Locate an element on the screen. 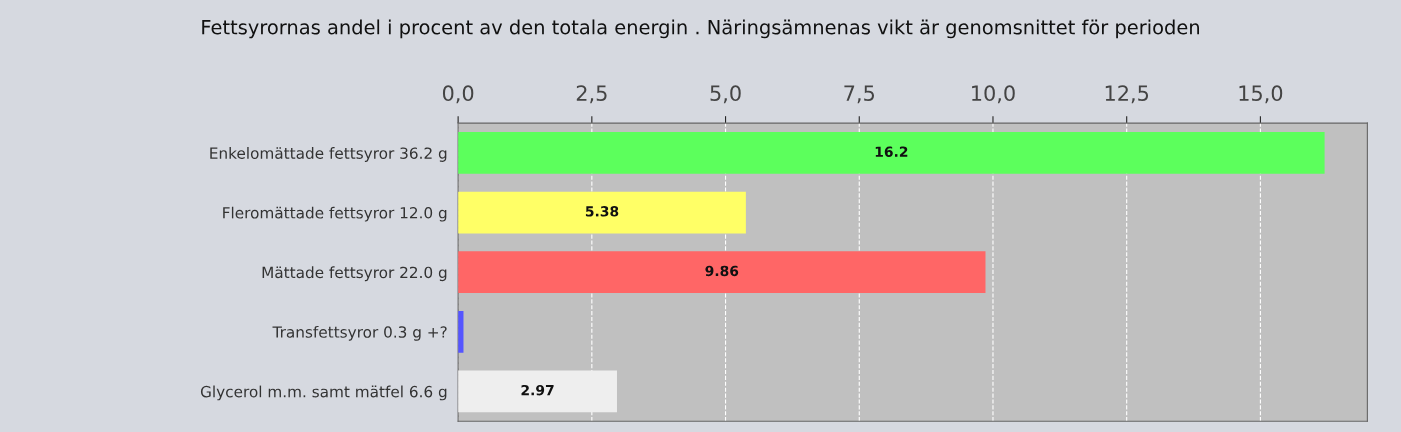 Image resolution: width=1401 pixels, height=432 pixels. data-label: 2.97 is located at coordinates (537, 390).